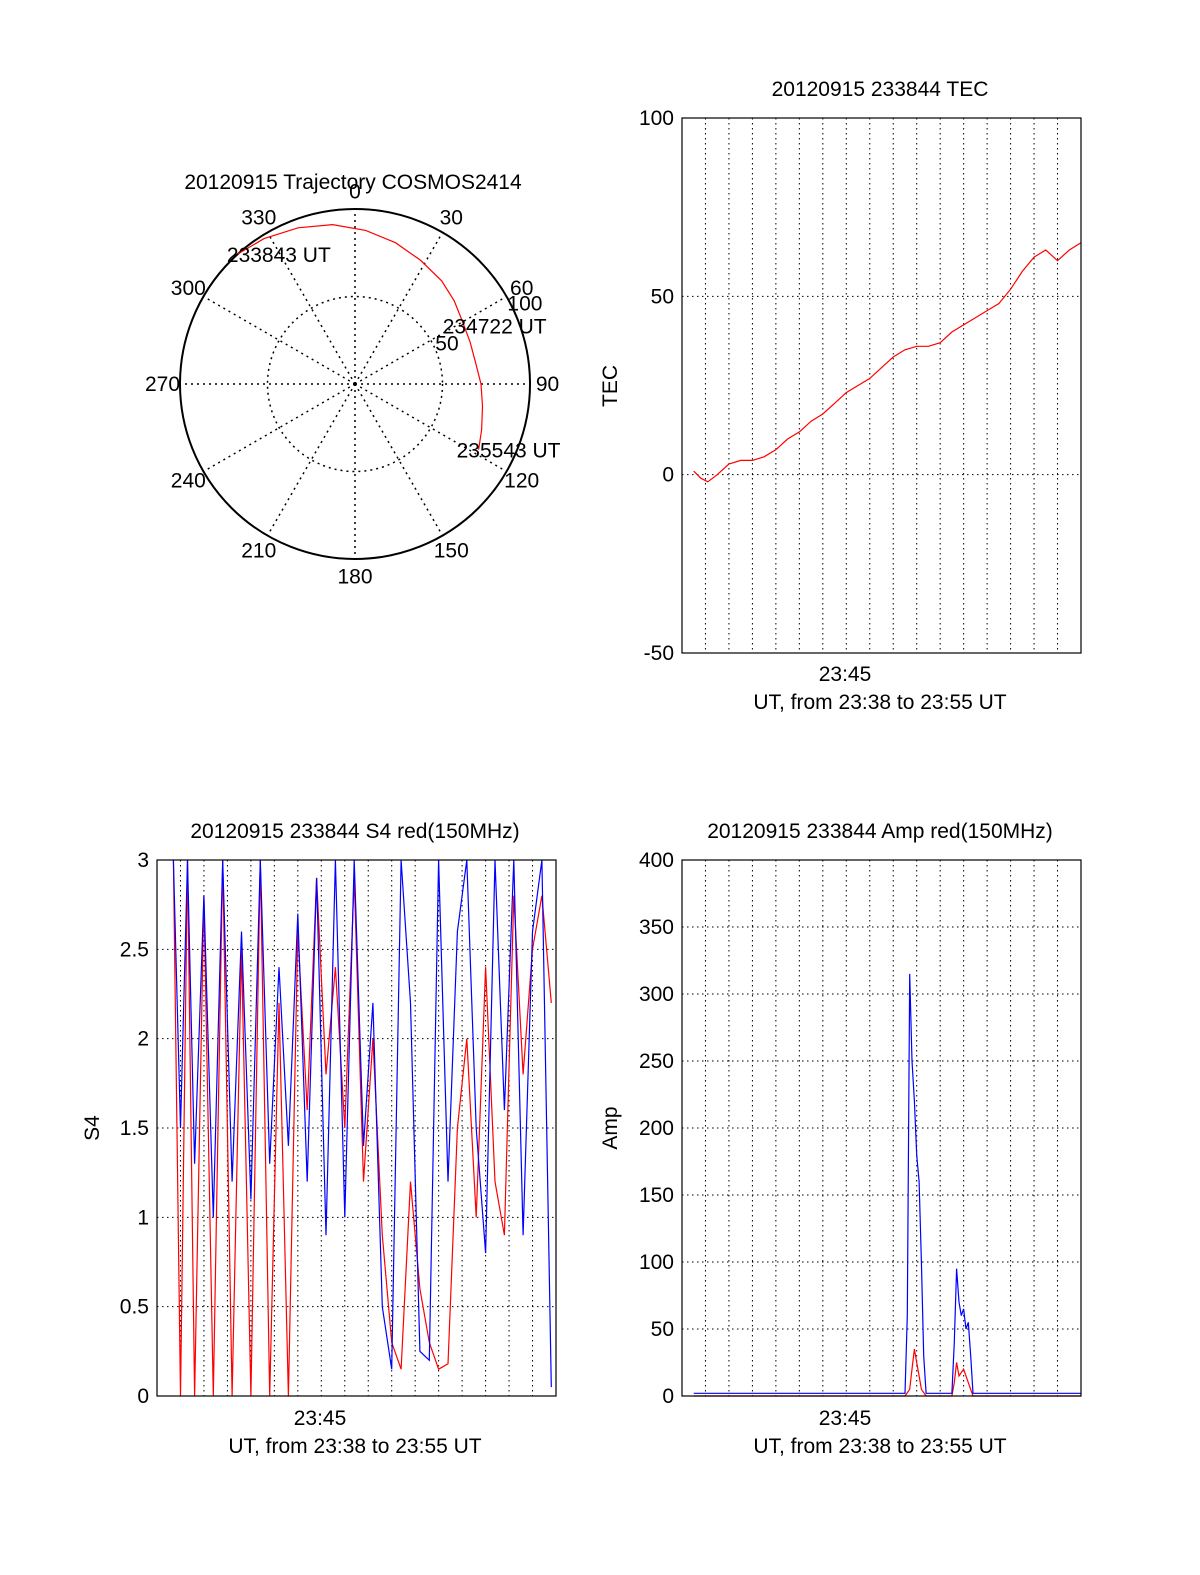 This screenshot has height=1575, width=1200. Describe the element at coordinates (92, 1128) in the screenshot. I see `s4-ylabel: S4` at that location.